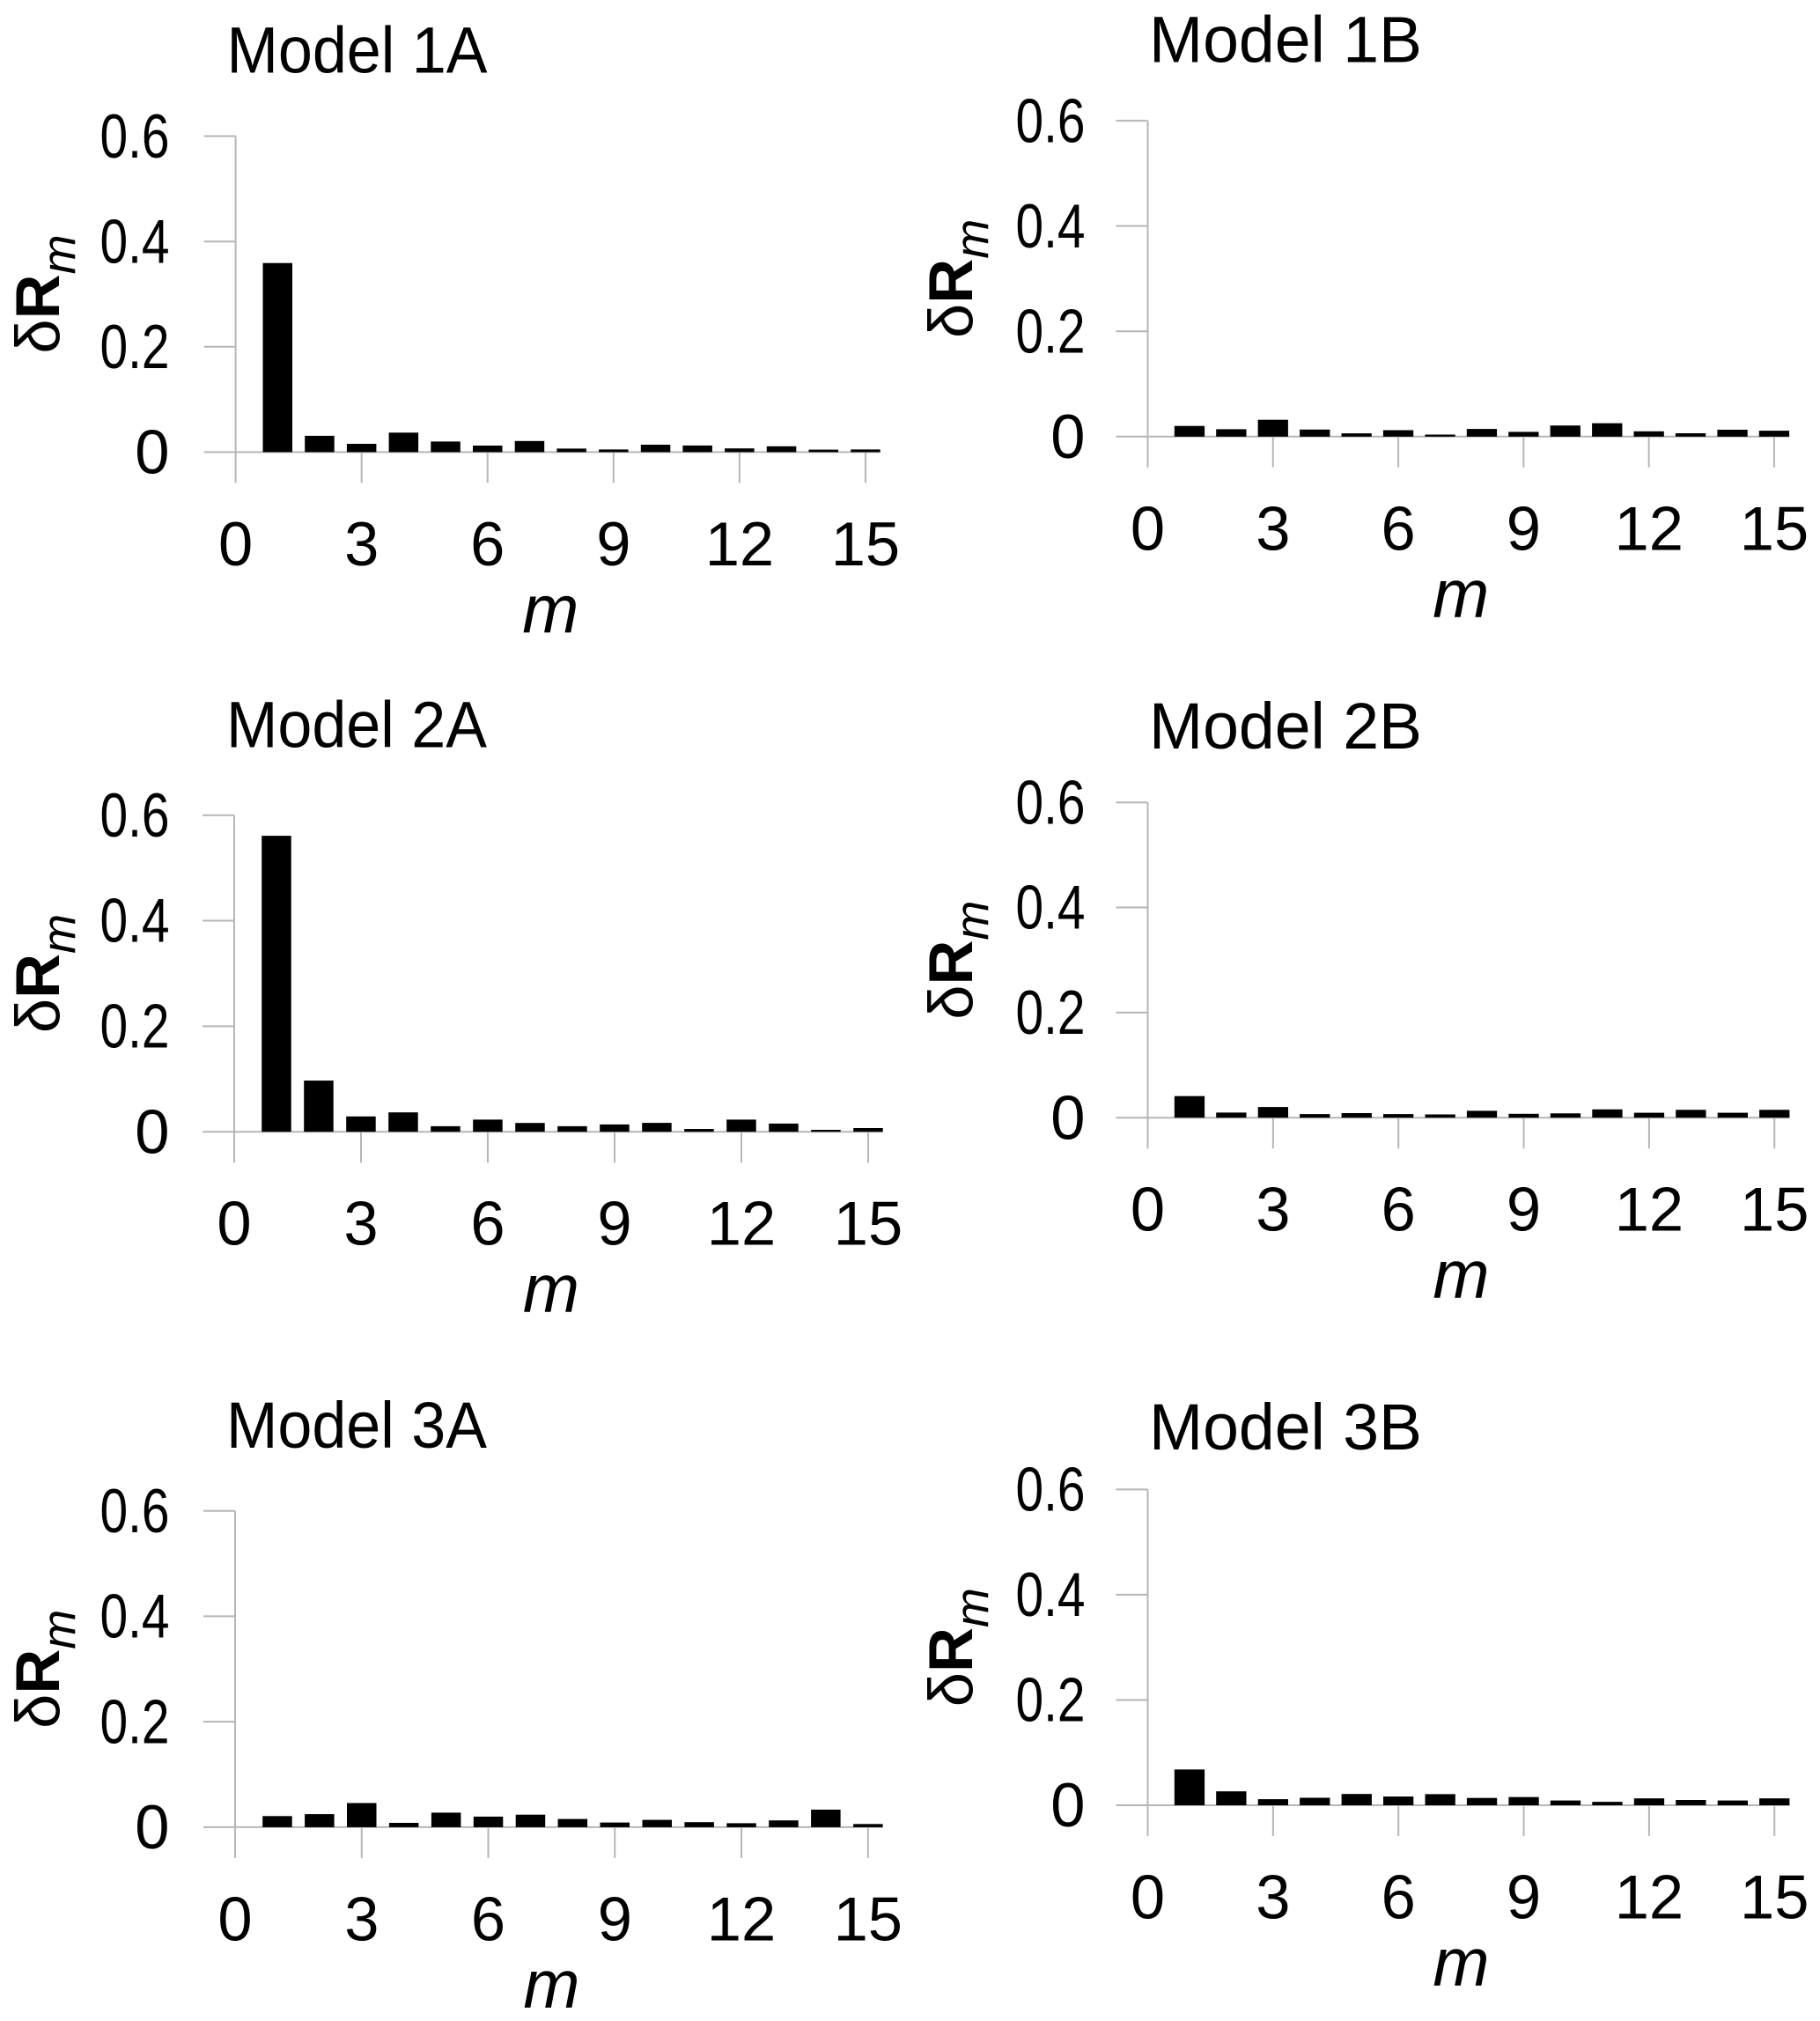 The height and width of the screenshot is (2021, 1820). I want to click on svg-text: δRm, so click(44, 1669).